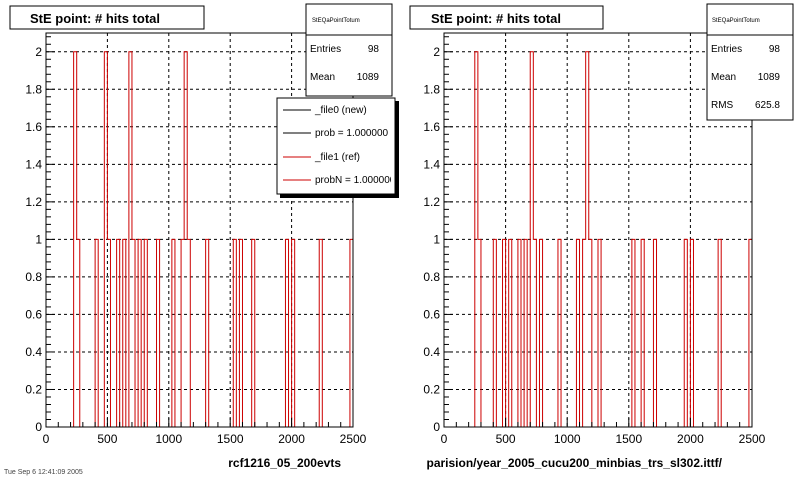 The width and height of the screenshot is (800, 480). What do you see at coordinates (352, 133) in the screenshot?
I see `legend-entry-1-label: prob = 1.000000` at bounding box center [352, 133].